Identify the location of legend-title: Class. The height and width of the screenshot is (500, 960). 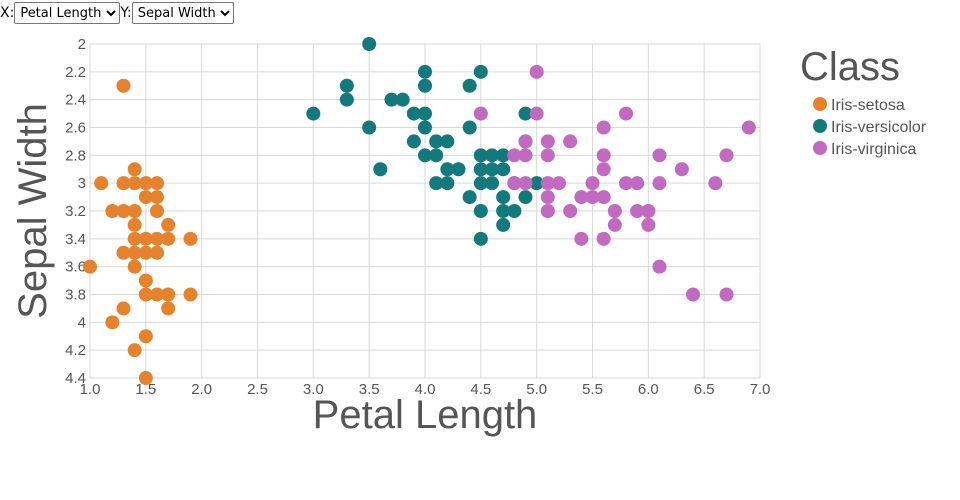
(850, 67).